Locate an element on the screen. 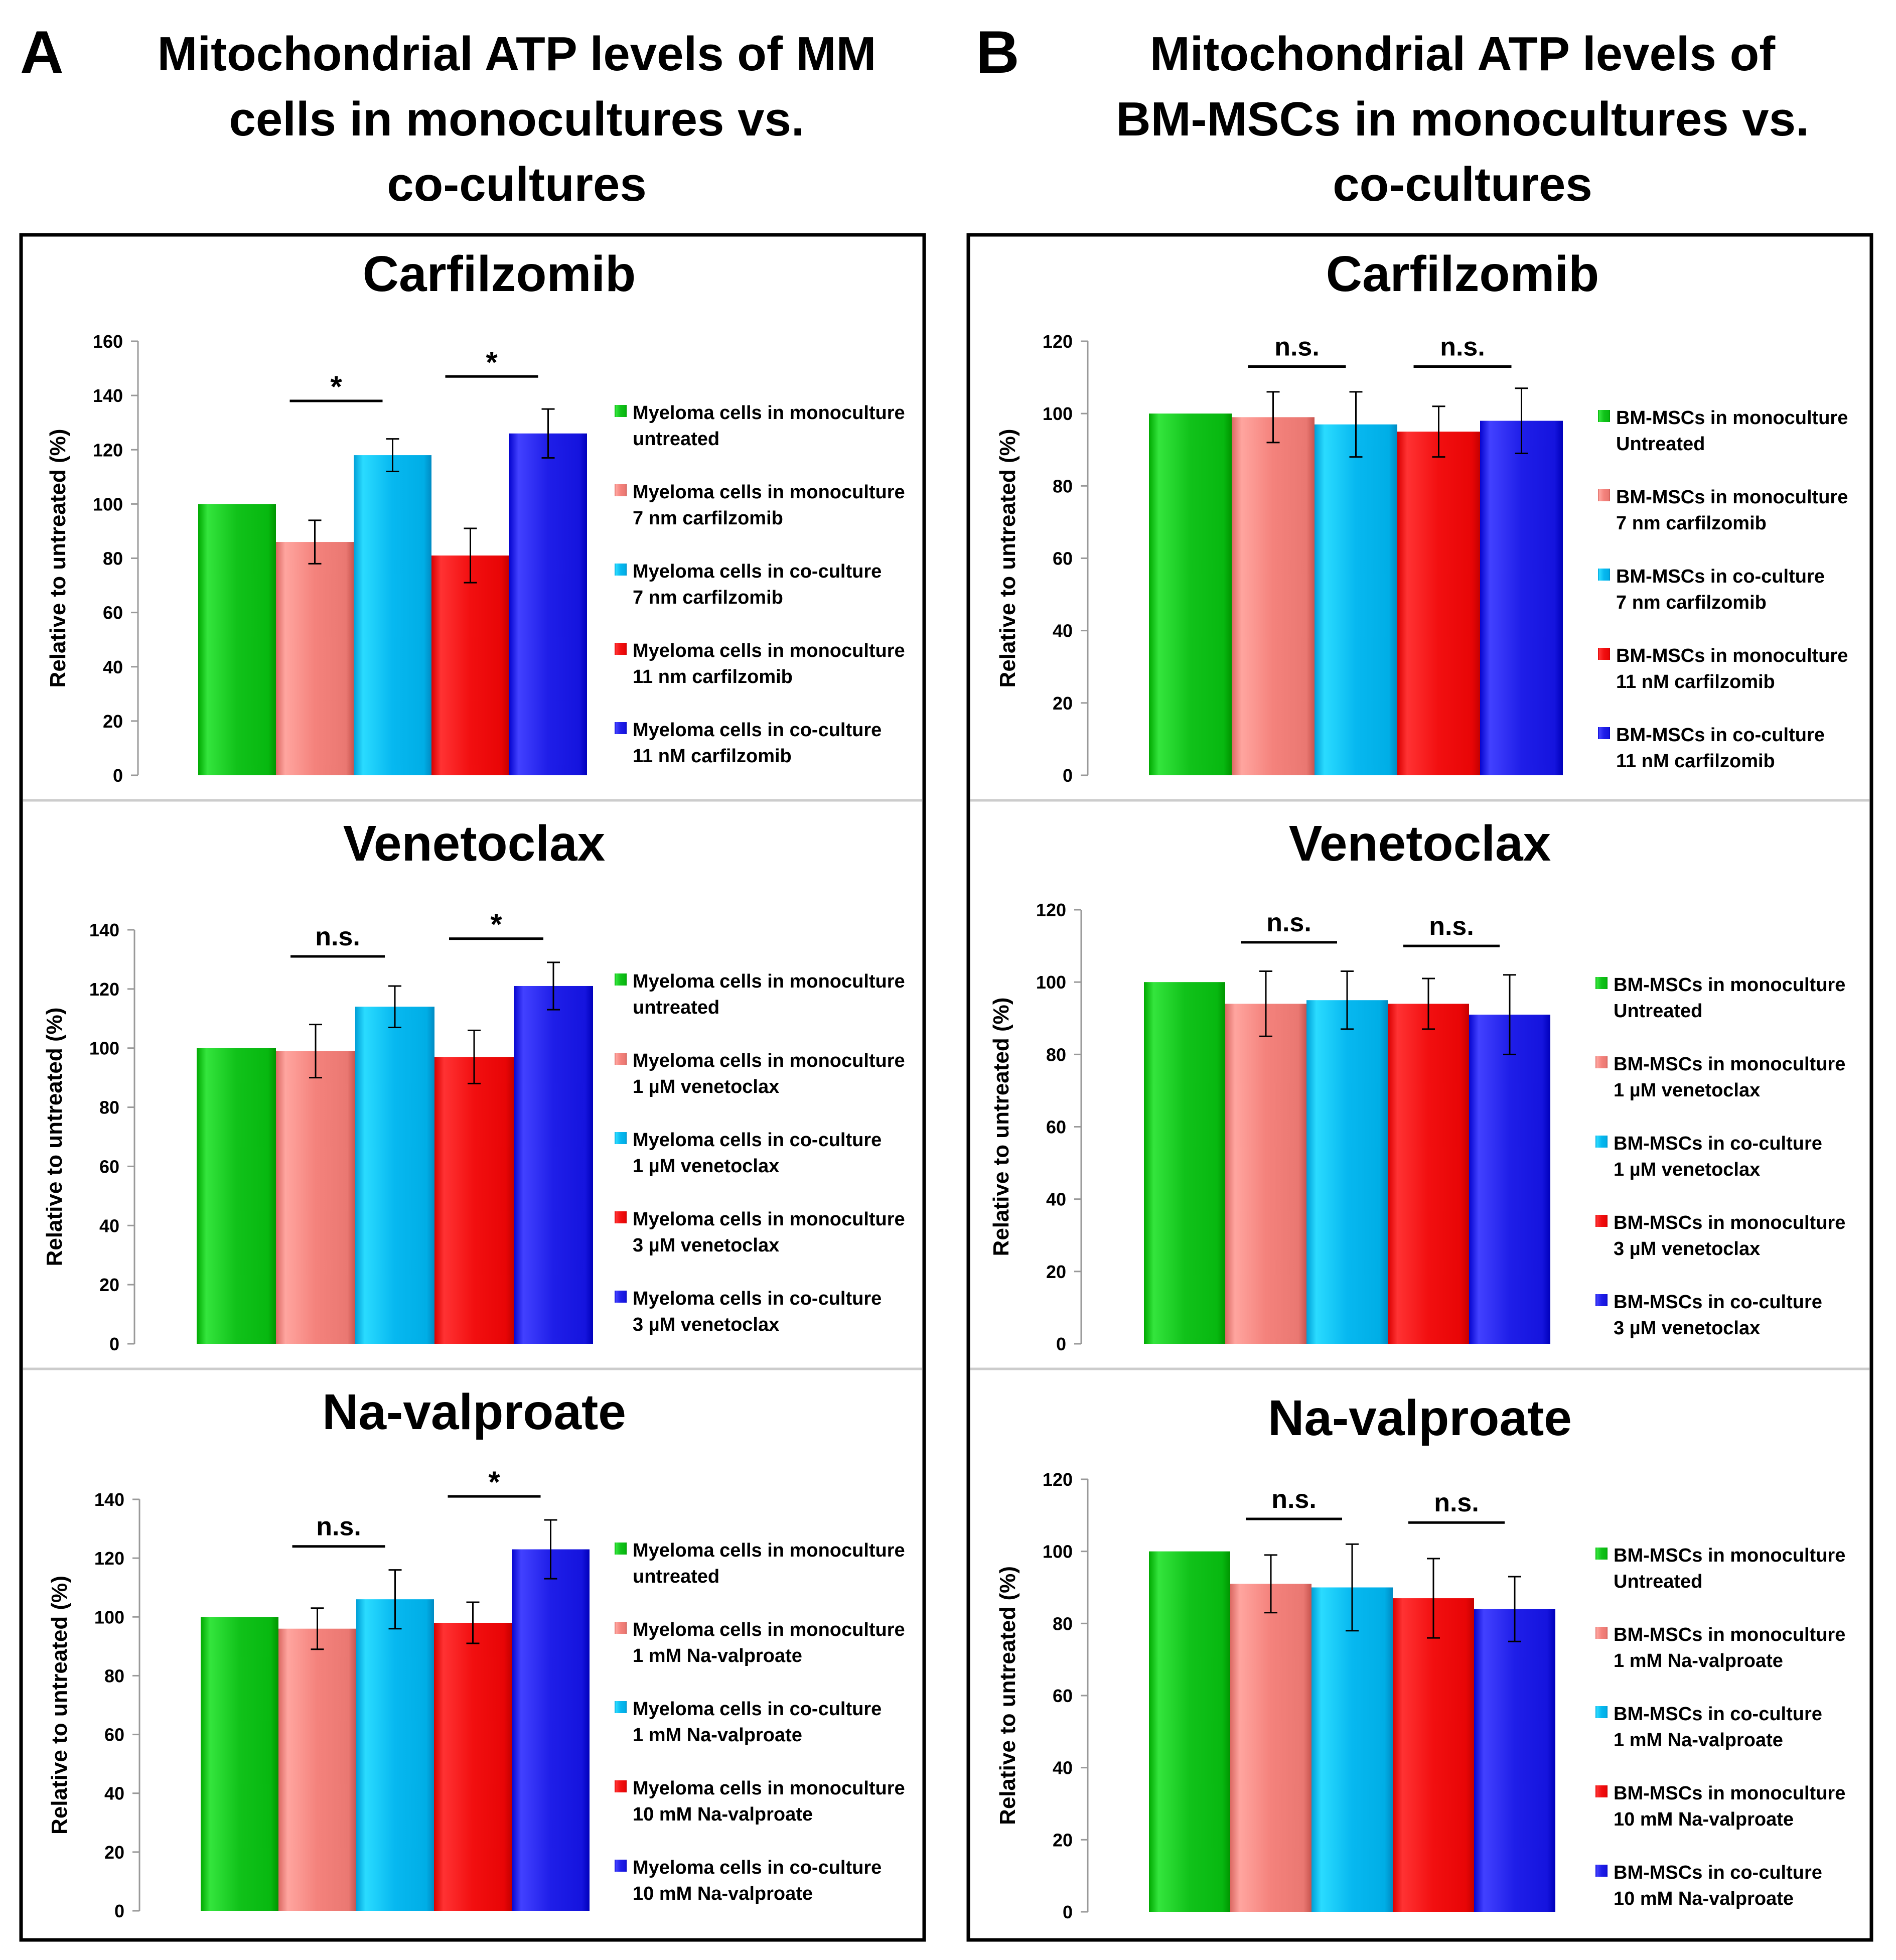 The height and width of the screenshot is (1960, 1896). significance-label: * is located at coordinates (492, 362).